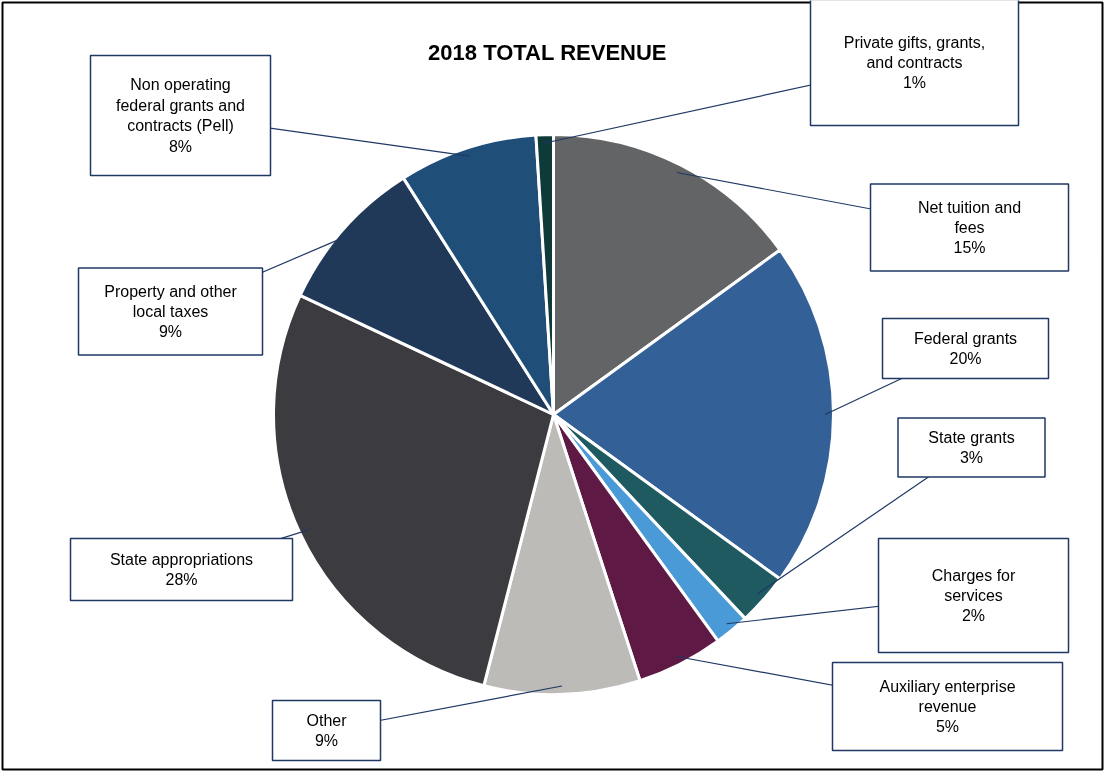 Image resolution: width=1104 pixels, height=771 pixels. What do you see at coordinates (971, 437) in the screenshot?
I see `slice-label: State grants` at bounding box center [971, 437].